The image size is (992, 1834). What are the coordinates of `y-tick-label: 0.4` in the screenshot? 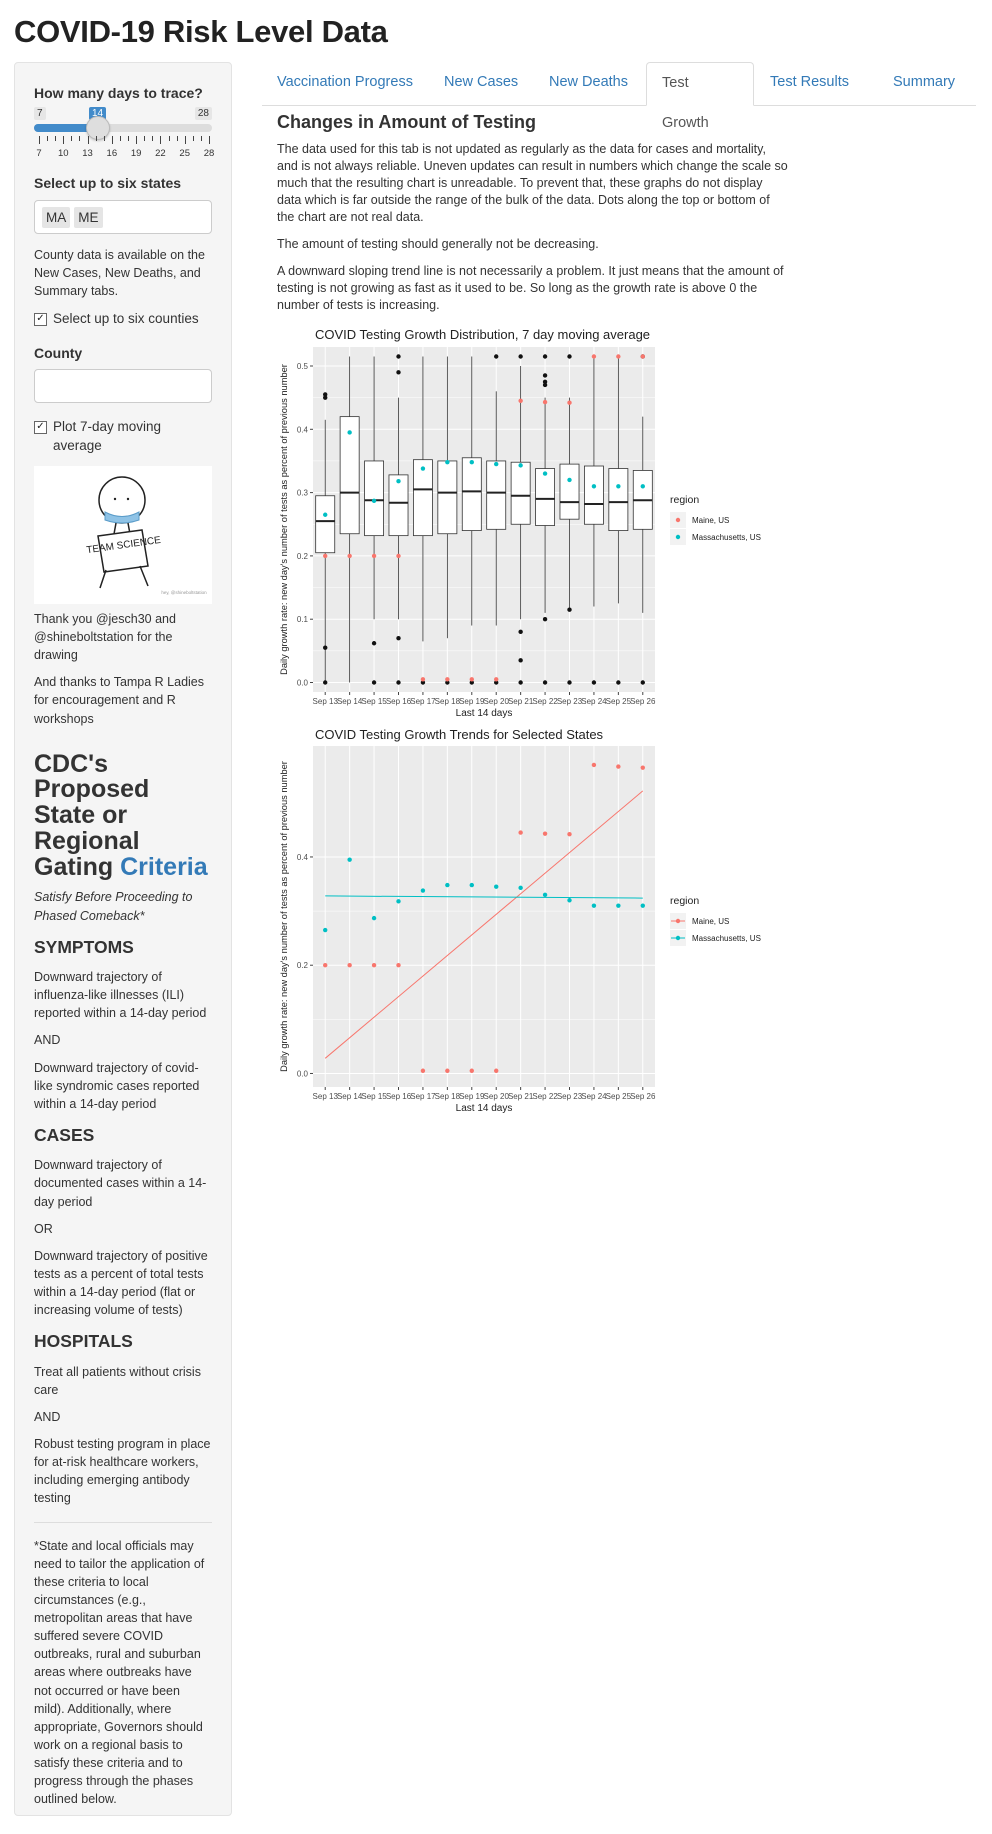 It's located at (303, 857).